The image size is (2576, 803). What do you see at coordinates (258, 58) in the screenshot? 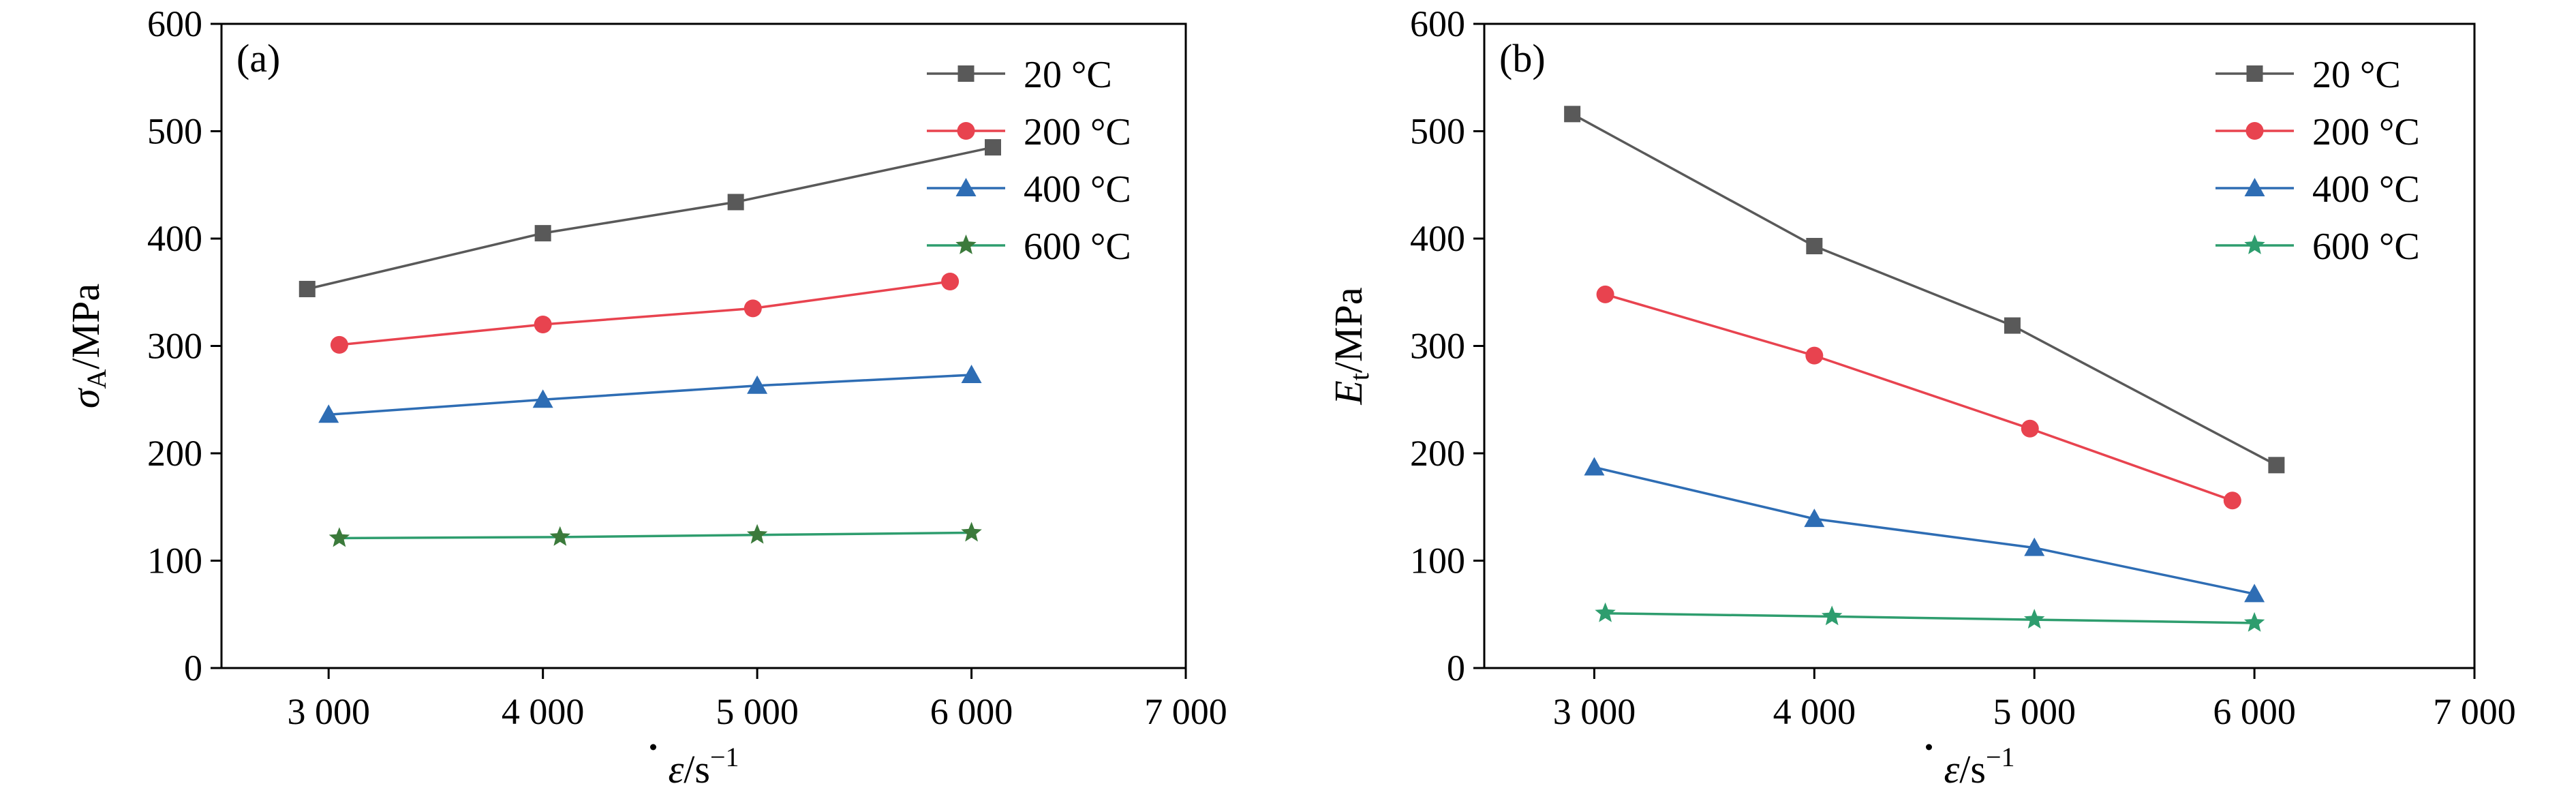
I see `panel-label: (a)` at bounding box center [258, 58].